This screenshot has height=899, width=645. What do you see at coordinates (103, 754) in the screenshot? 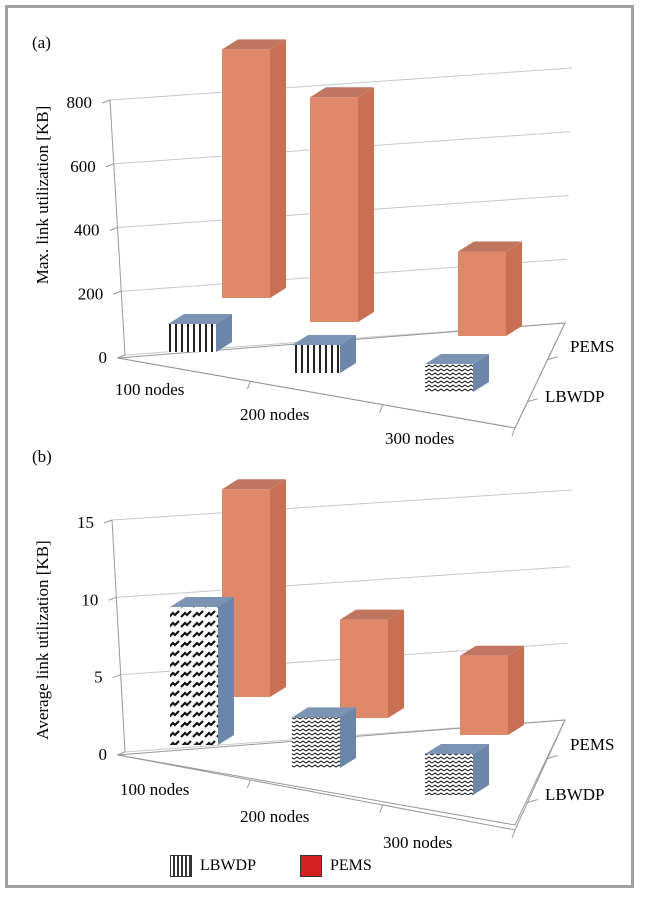
I see `y-tick-label: 0` at bounding box center [103, 754].